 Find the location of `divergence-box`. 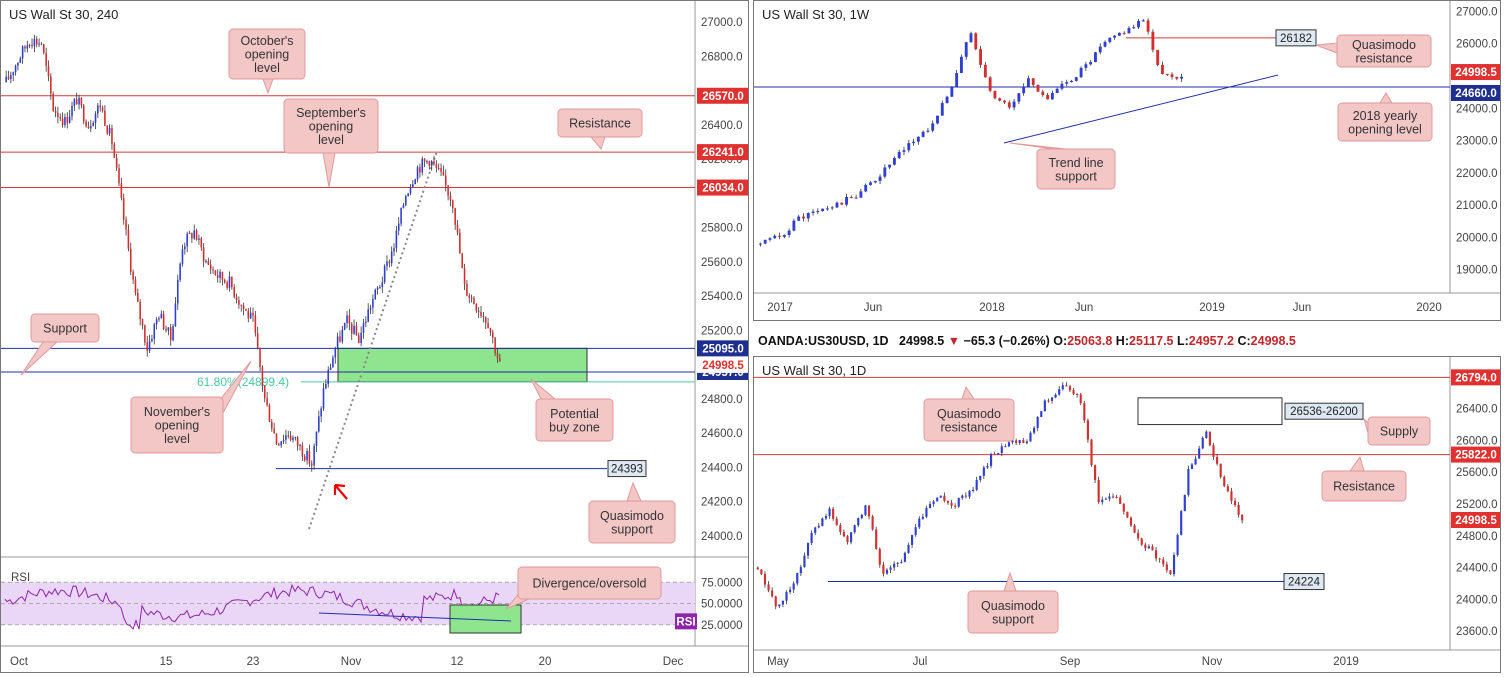

divergence-box is located at coordinates (485, 619).